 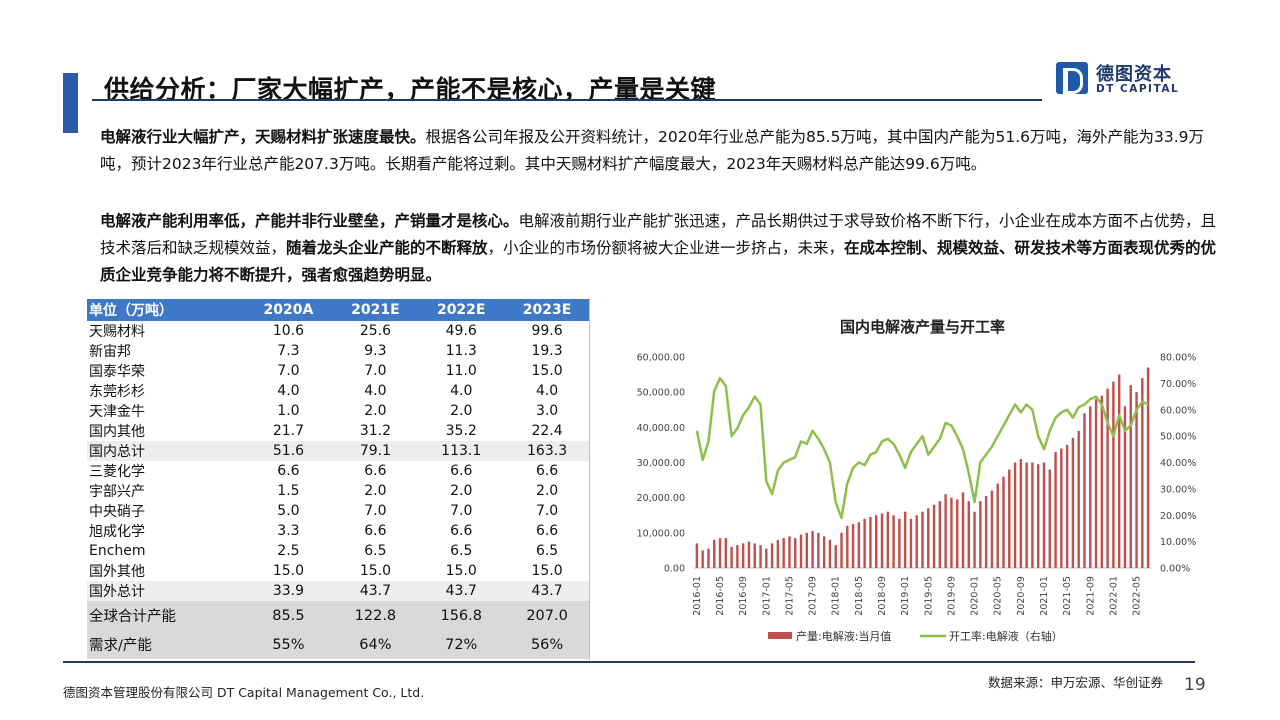 I want to click on y-left-tick-label: 40,000.00, so click(x=661, y=428).